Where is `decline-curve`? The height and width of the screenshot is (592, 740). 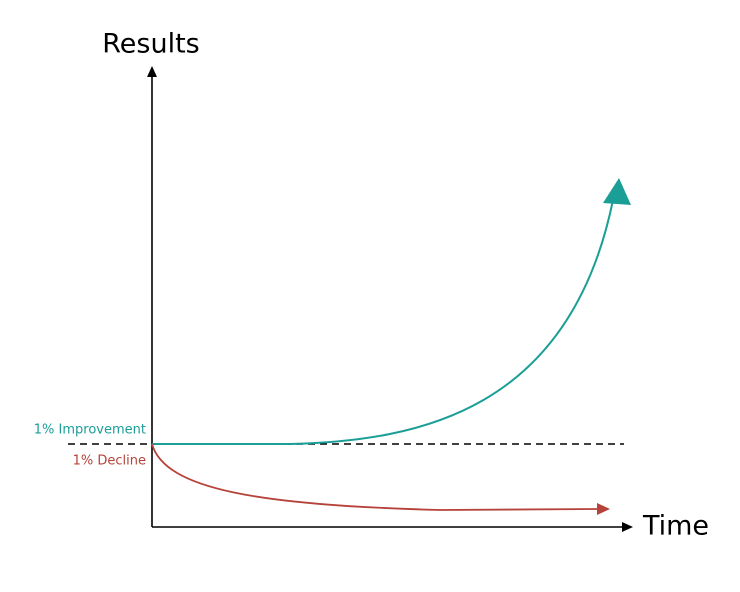
decline-curve is located at coordinates (375, 477).